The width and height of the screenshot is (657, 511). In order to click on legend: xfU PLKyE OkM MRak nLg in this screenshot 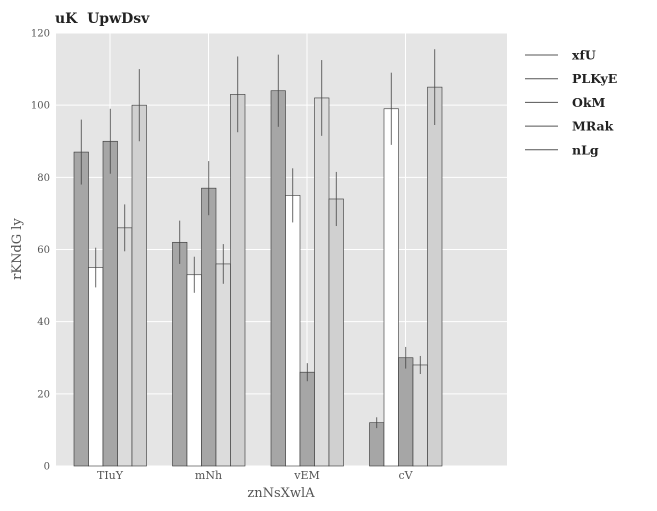, I will do `click(571, 102)`.